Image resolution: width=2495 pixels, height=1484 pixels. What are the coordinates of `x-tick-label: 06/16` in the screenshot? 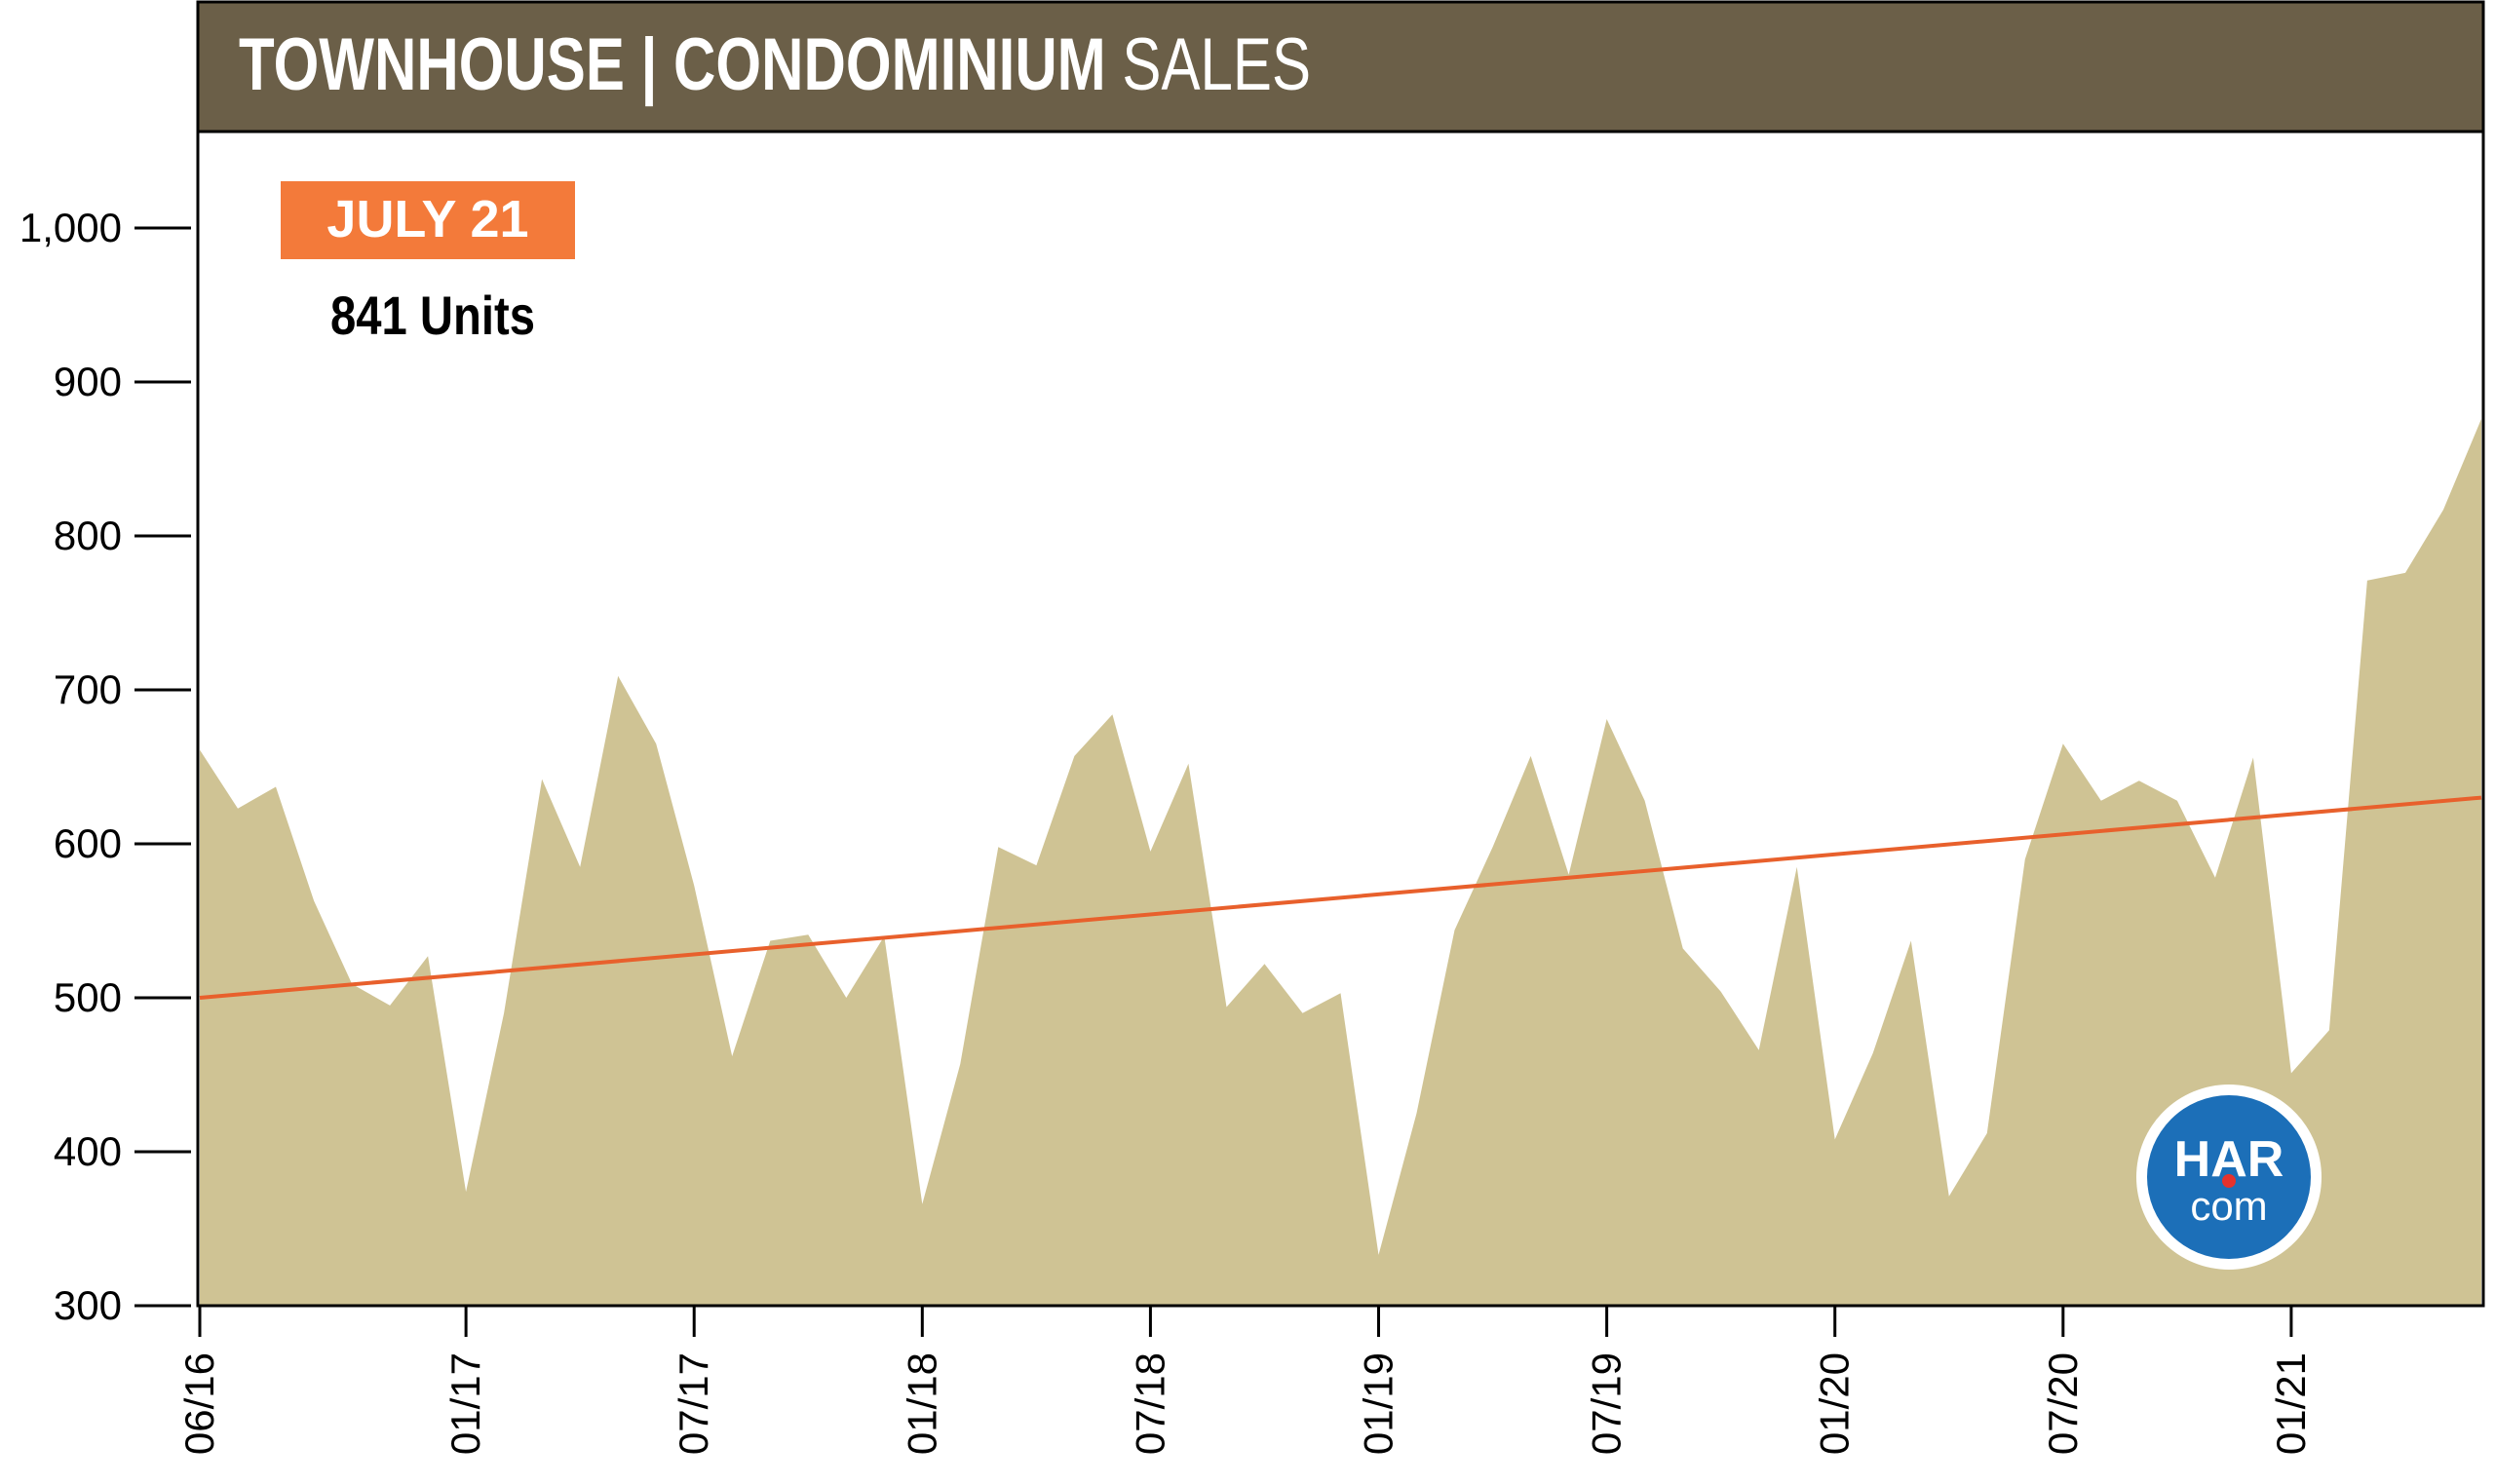 It's located at (199, 1403).